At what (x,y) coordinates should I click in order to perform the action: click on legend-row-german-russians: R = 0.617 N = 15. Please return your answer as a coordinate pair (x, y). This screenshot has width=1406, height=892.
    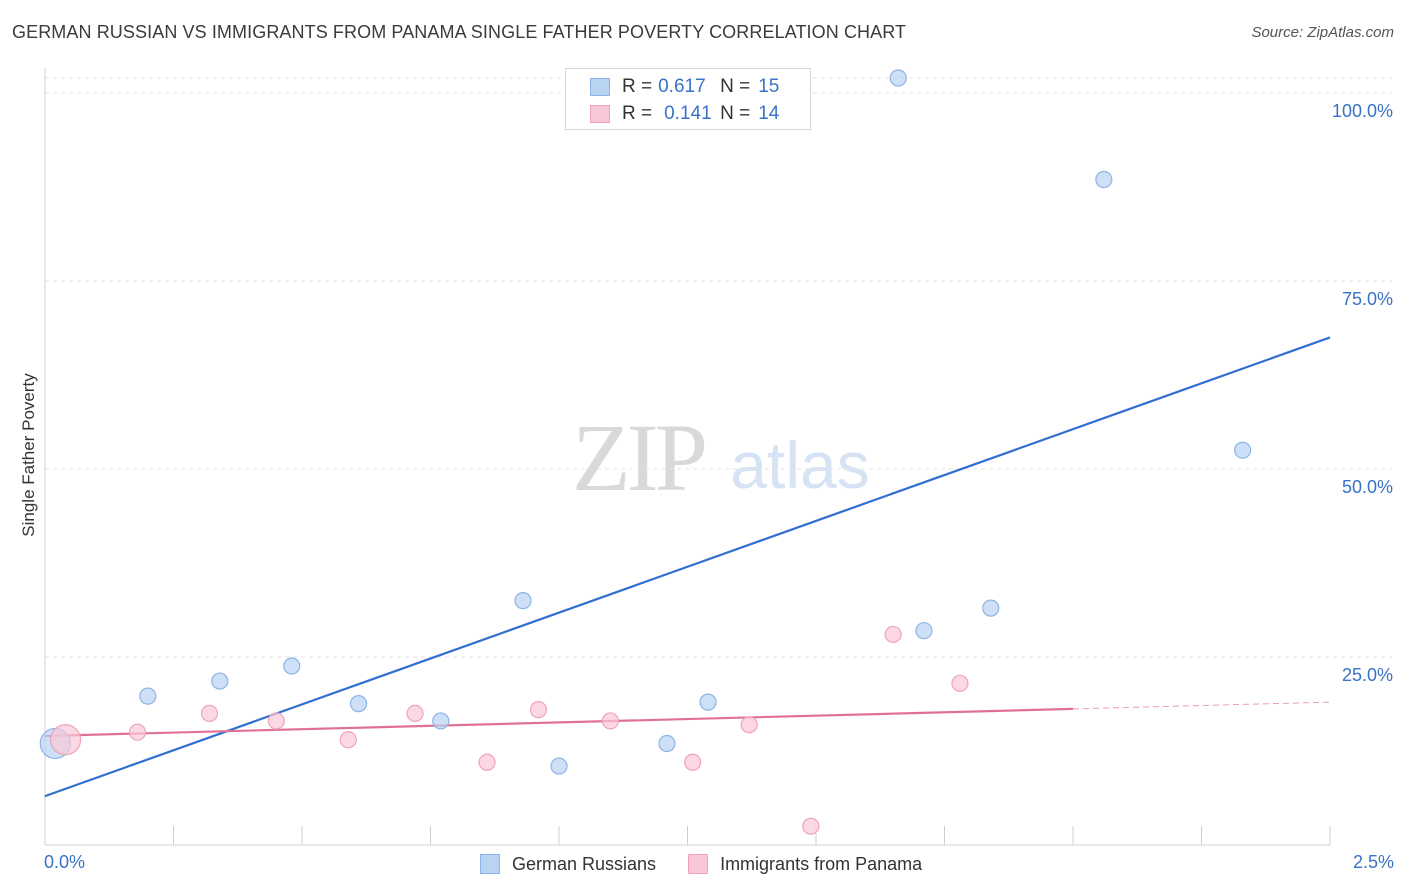
    Looking at the image, I should click on (684, 87).